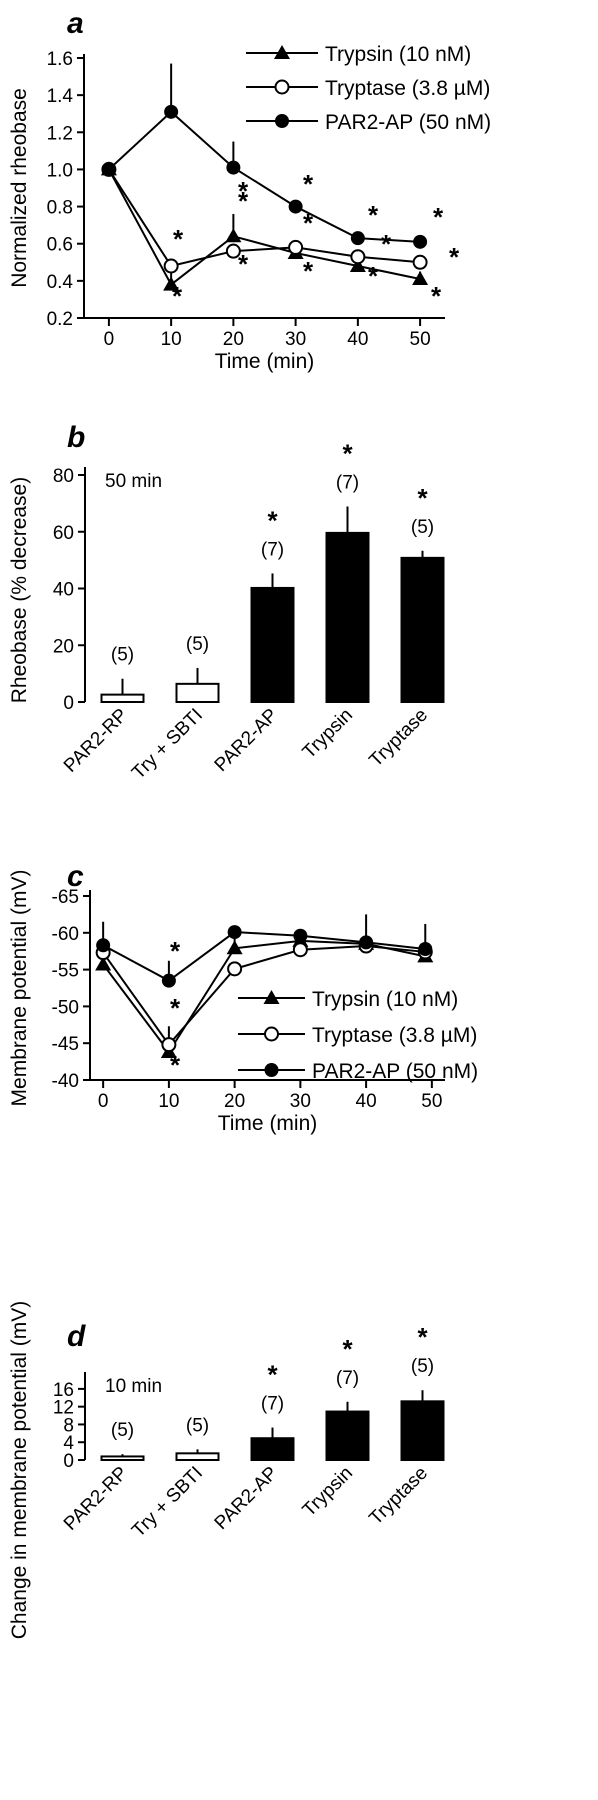  What do you see at coordinates (395, 1071) in the screenshot?
I see `legend-label: PAR2-AP (50 nM)` at bounding box center [395, 1071].